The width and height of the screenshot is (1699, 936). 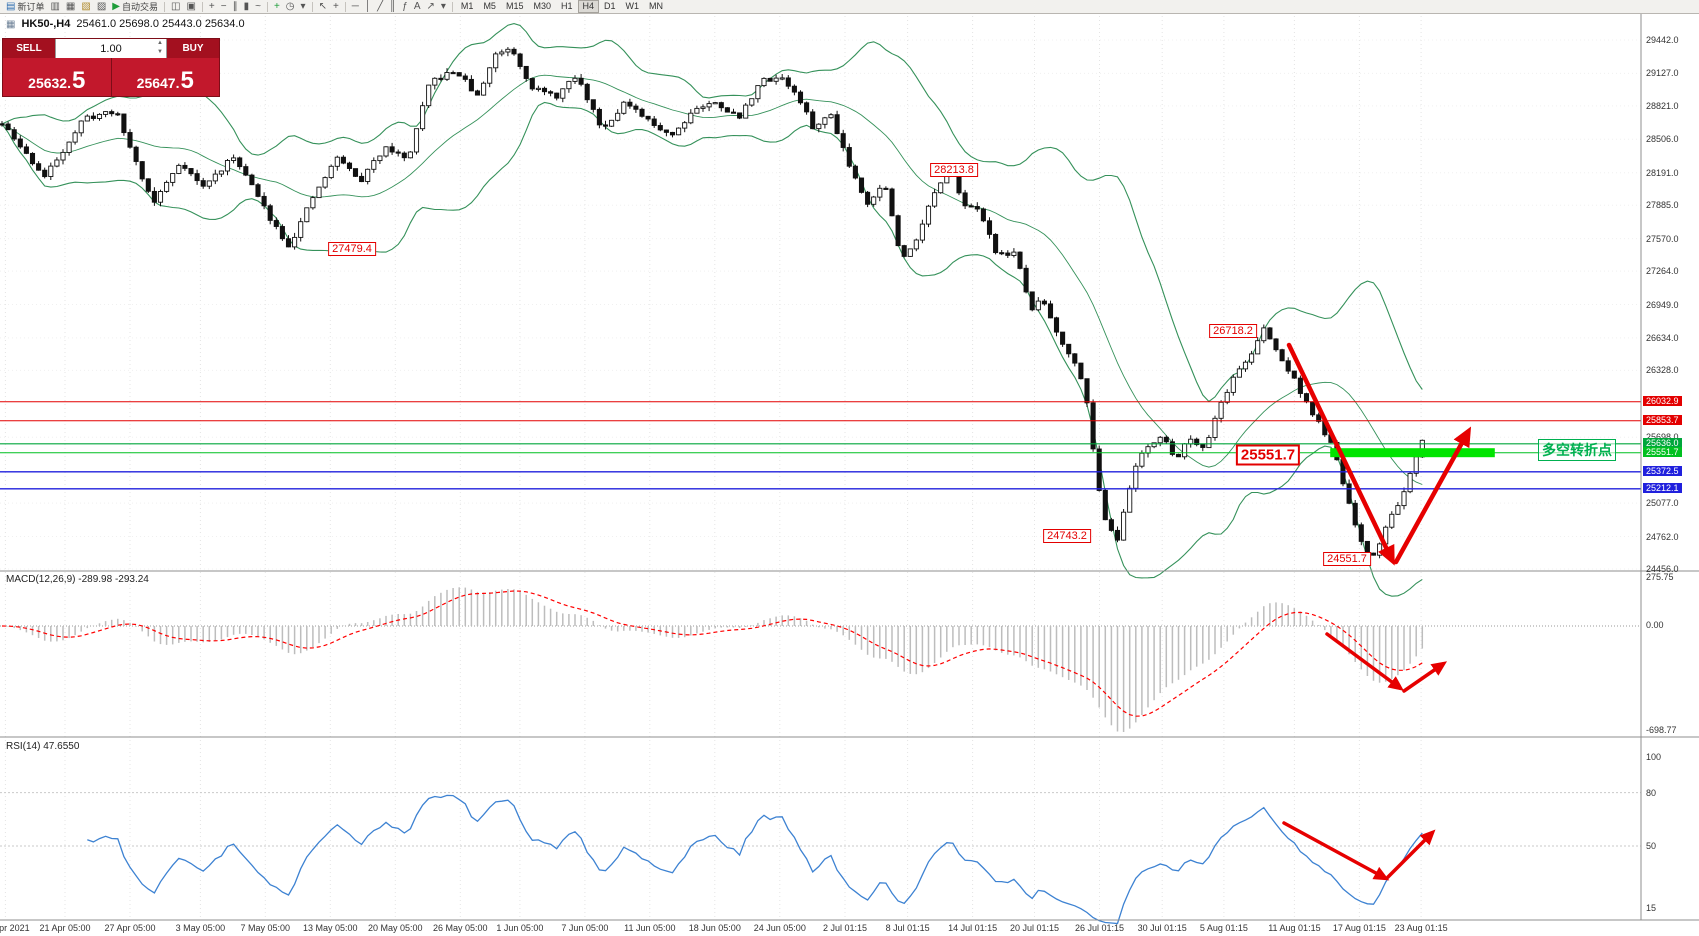 What do you see at coordinates (1662, 40) in the screenshot?
I see `price-tick-label: 29442.0` at bounding box center [1662, 40].